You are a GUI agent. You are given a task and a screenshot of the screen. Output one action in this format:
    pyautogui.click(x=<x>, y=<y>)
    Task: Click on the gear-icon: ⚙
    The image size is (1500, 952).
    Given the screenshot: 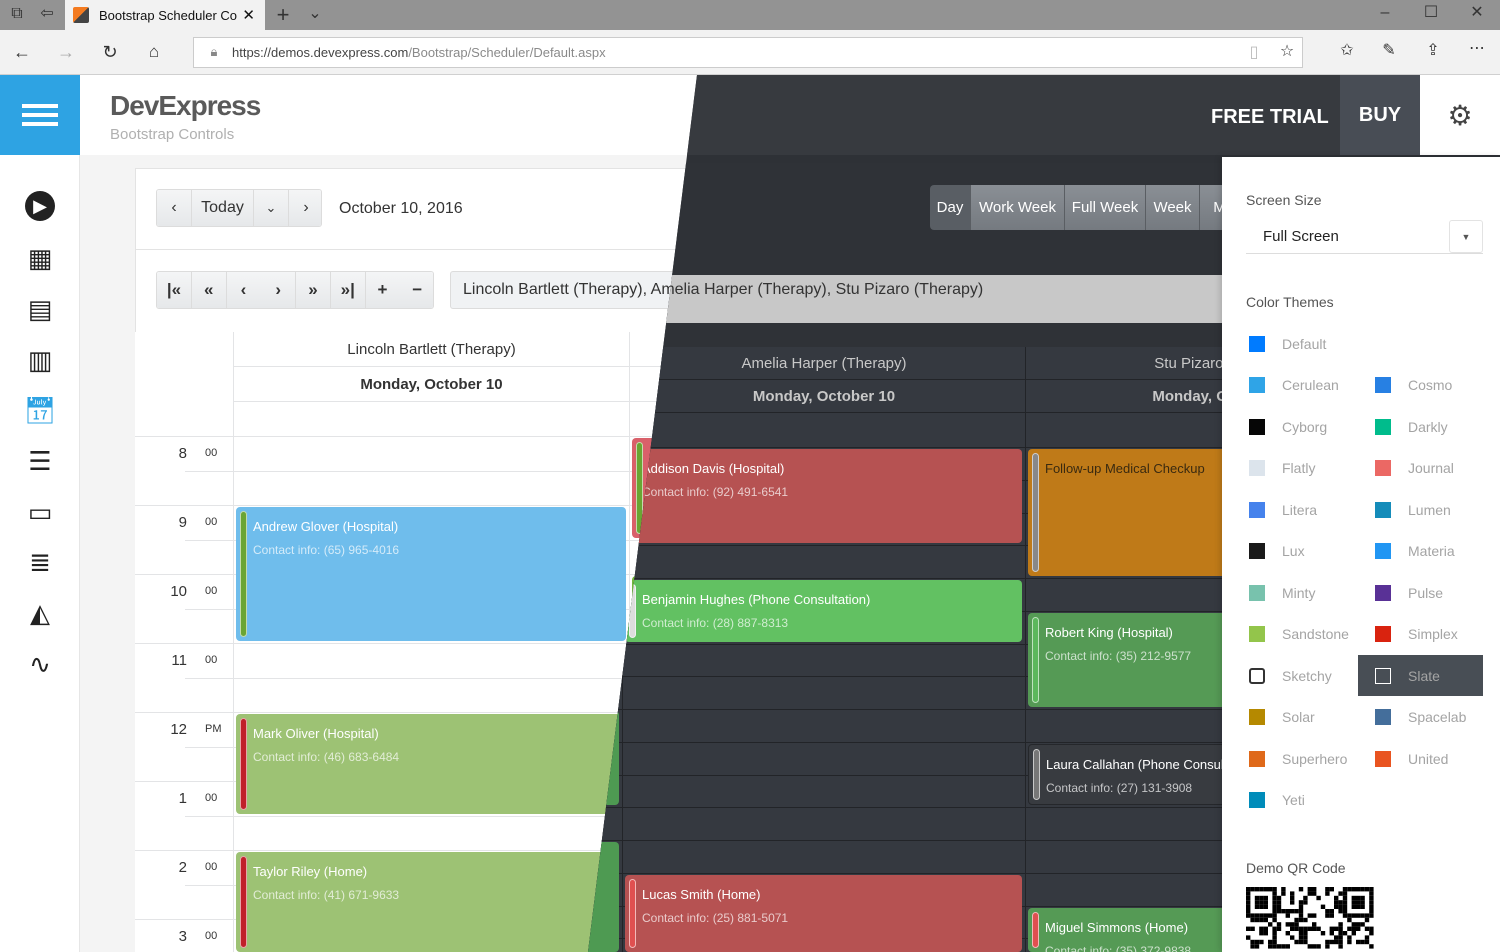 What is the action you would take?
    pyautogui.click(x=1460, y=115)
    